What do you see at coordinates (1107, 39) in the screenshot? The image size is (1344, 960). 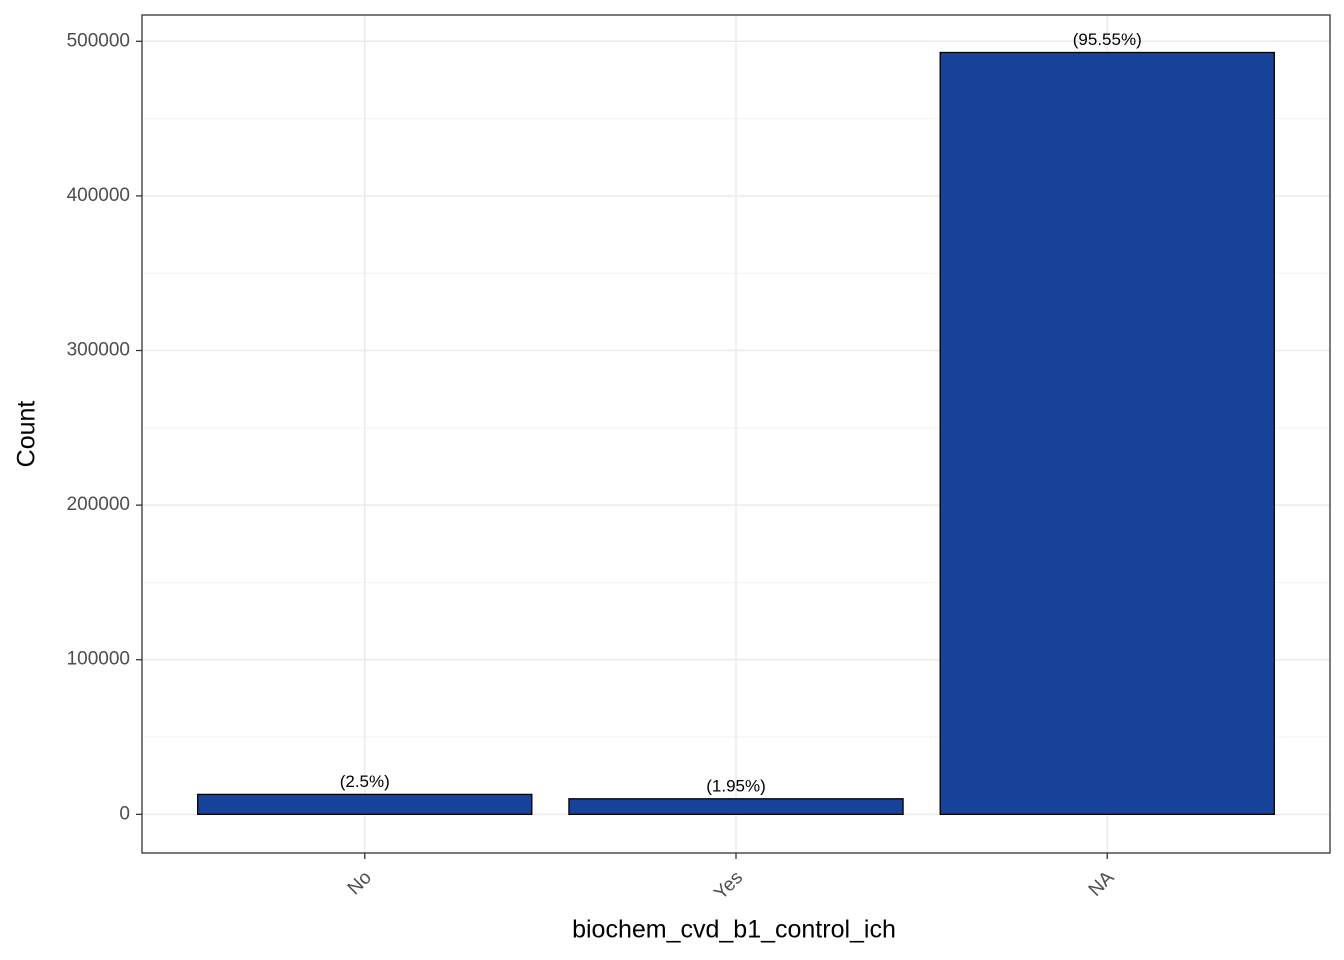 I see `bar-label: (95.55%)` at bounding box center [1107, 39].